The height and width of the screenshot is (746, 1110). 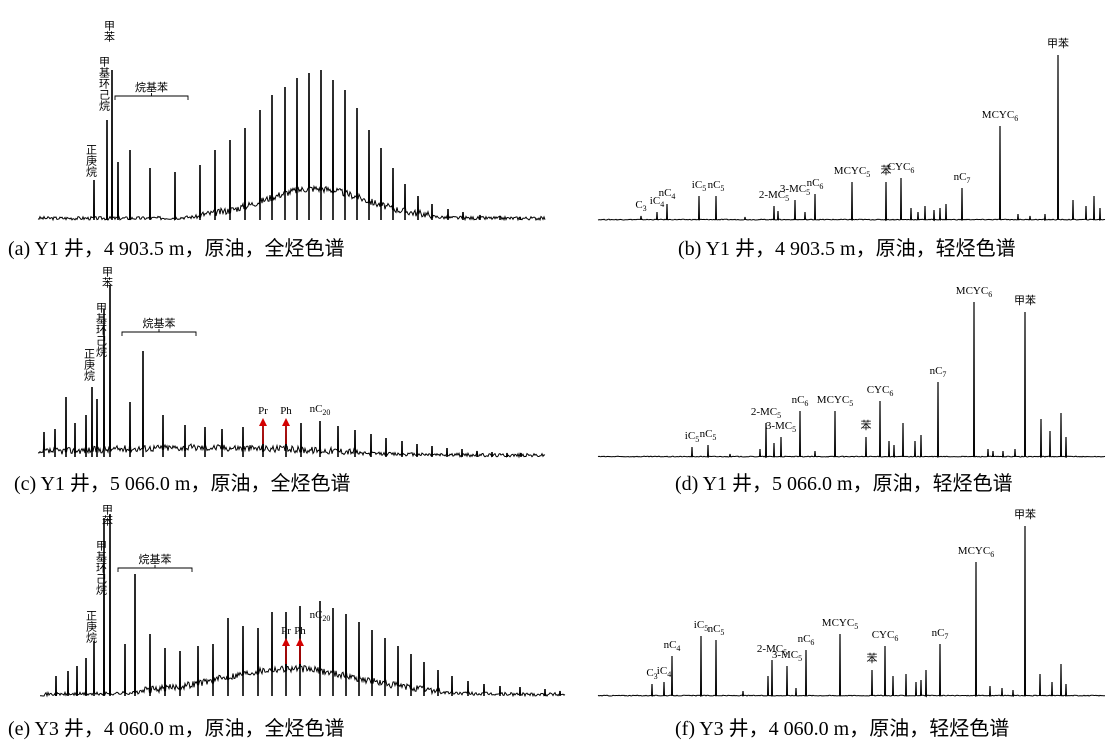 What do you see at coordinates (176, 249) in the screenshot?
I see `caption-a: (a) Y1 井，4 903.5 m，原油，全烃色谱` at bounding box center [176, 249].